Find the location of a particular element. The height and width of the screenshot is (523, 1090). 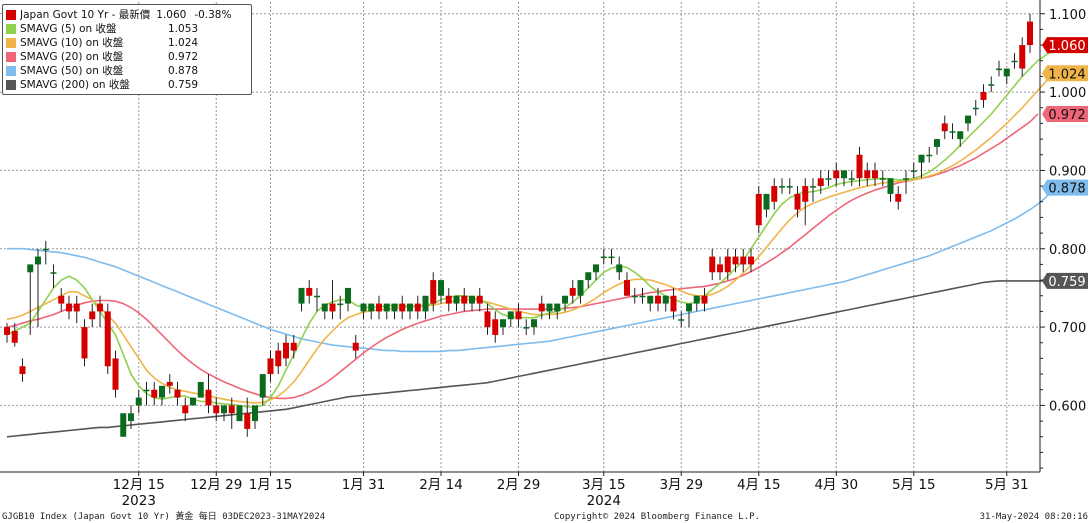

last-value-badge: 1.024 is located at coordinates (1065, 73).